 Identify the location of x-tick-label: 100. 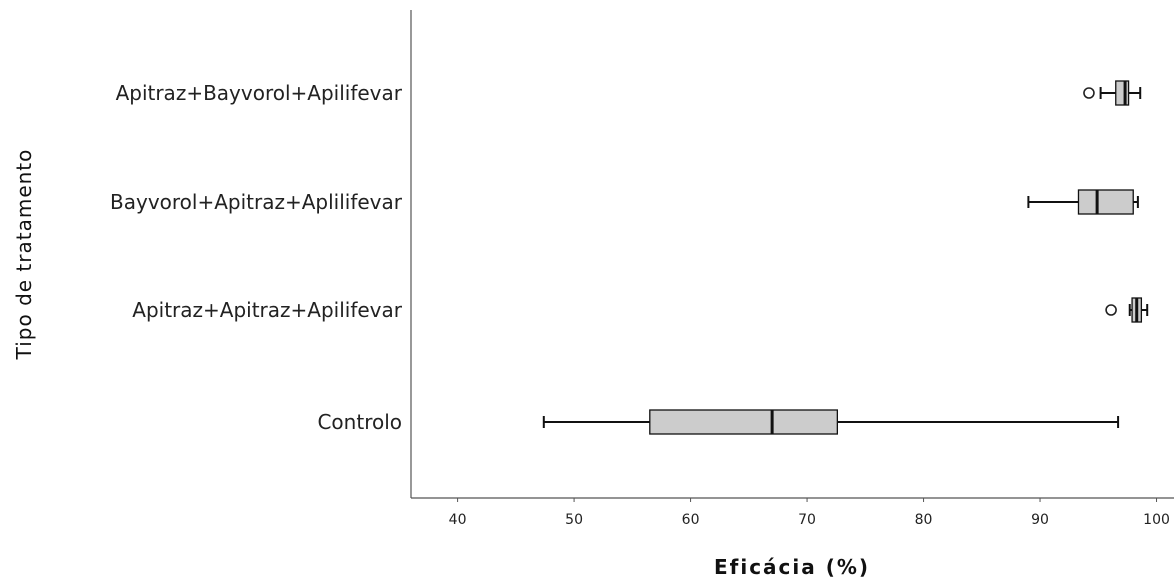
(1156, 520).